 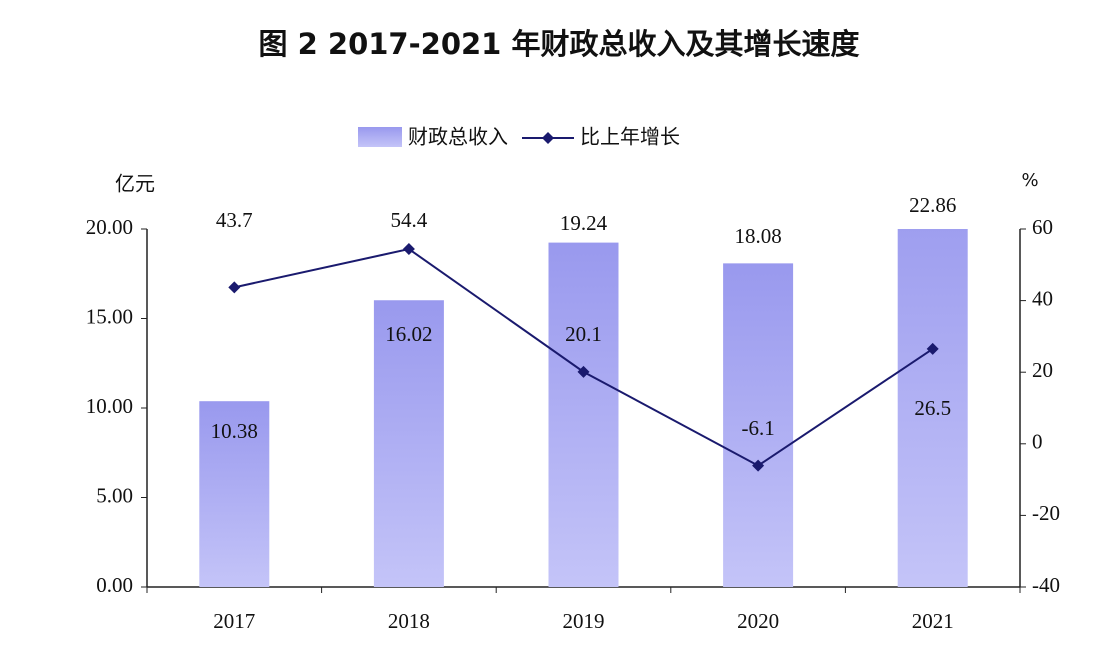 I want to click on legend-label: 财政总收入, so click(x=458, y=137).